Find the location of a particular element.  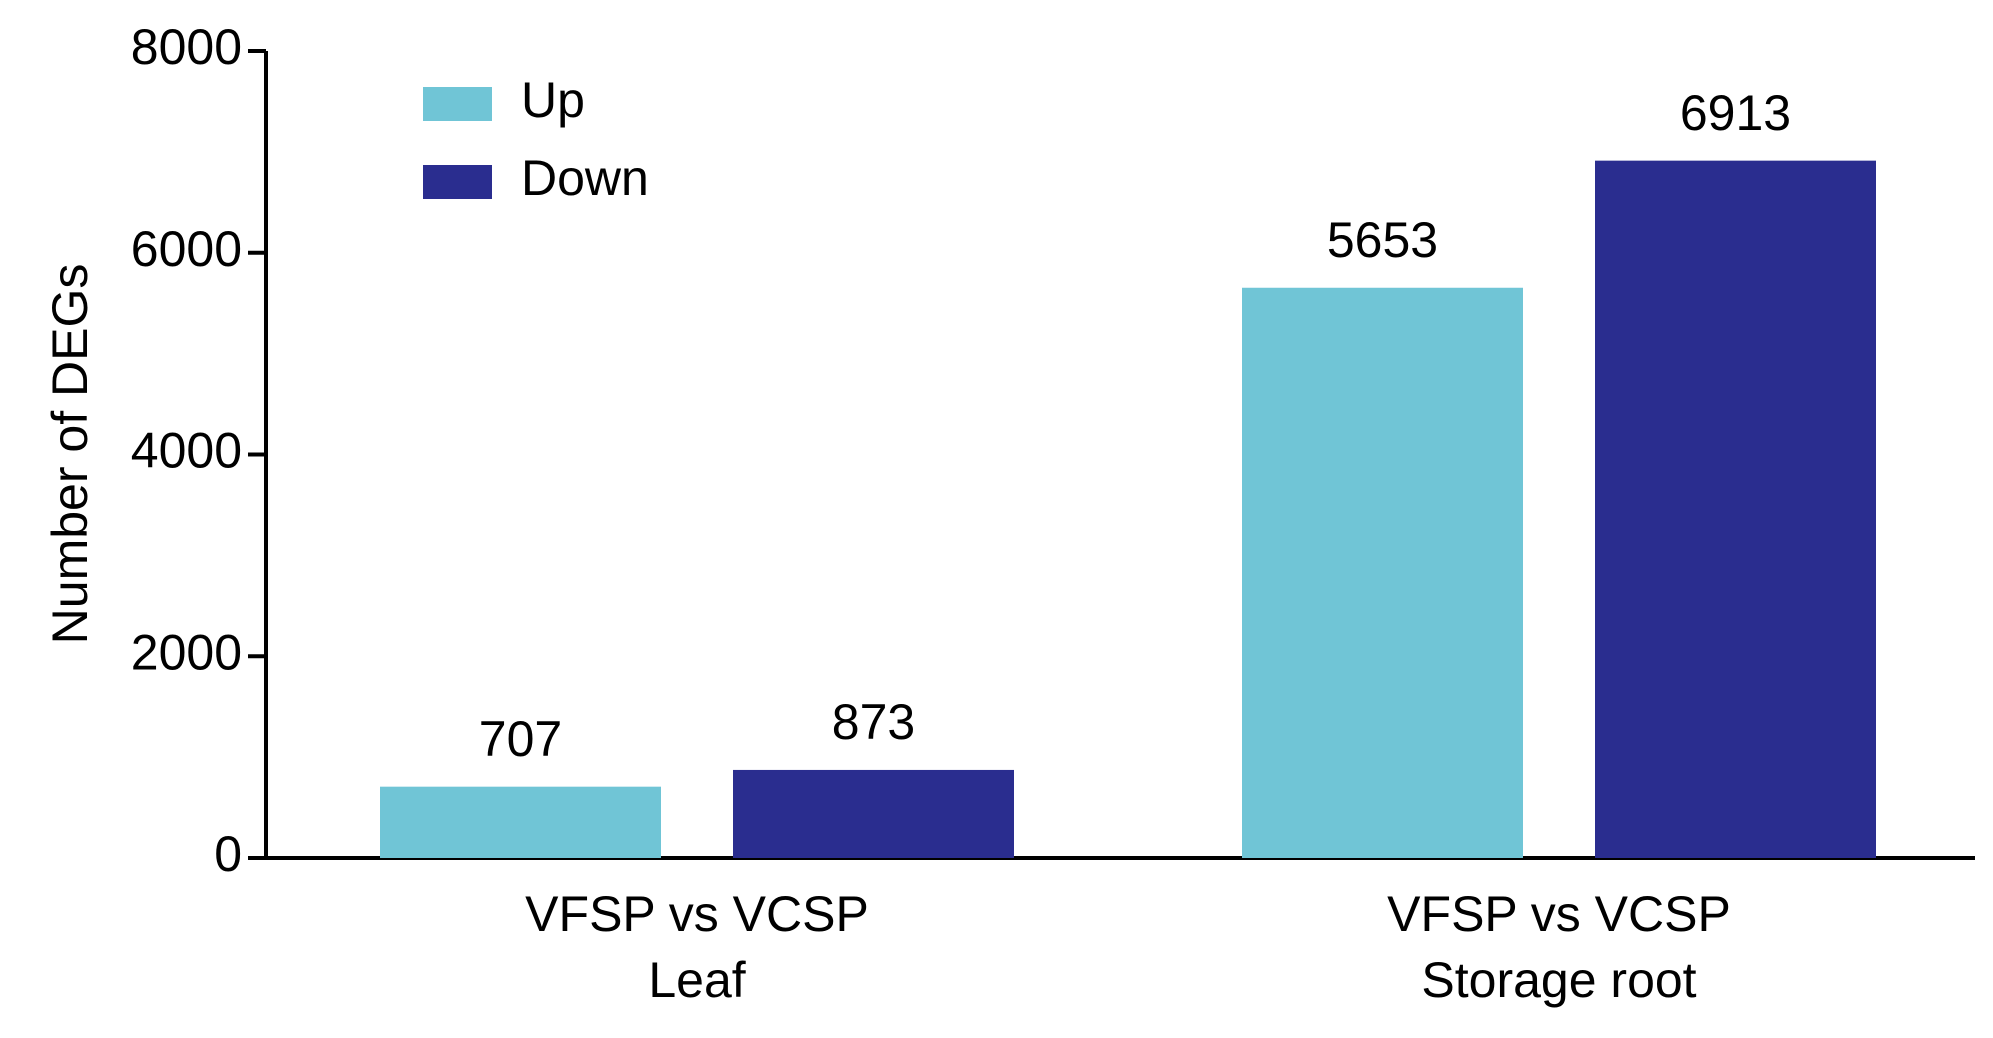

value-label: 6913 is located at coordinates (1735, 113).